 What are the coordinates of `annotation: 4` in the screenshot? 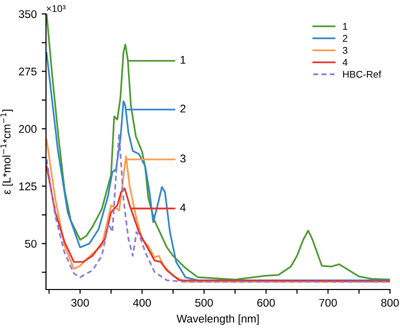 It's located at (345, 62).